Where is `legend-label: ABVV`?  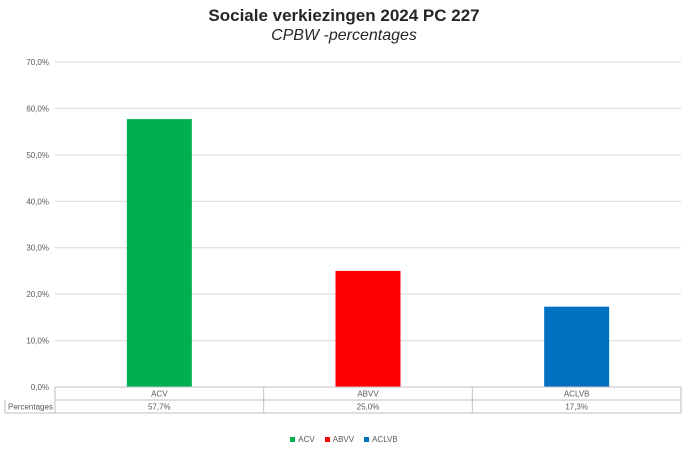 legend-label: ABVV is located at coordinates (343, 439).